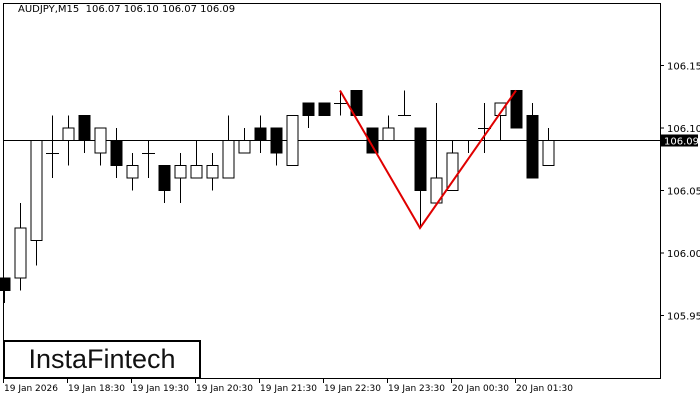 This screenshot has width=700, height=400. What do you see at coordinates (683, 192) in the screenshot?
I see `y-tick-label: 106.05` at bounding box center [683, 192].